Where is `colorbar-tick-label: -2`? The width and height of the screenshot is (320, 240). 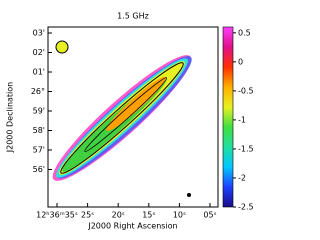
colorbar-tick-label: -2 is located at coordinates (242, 177).